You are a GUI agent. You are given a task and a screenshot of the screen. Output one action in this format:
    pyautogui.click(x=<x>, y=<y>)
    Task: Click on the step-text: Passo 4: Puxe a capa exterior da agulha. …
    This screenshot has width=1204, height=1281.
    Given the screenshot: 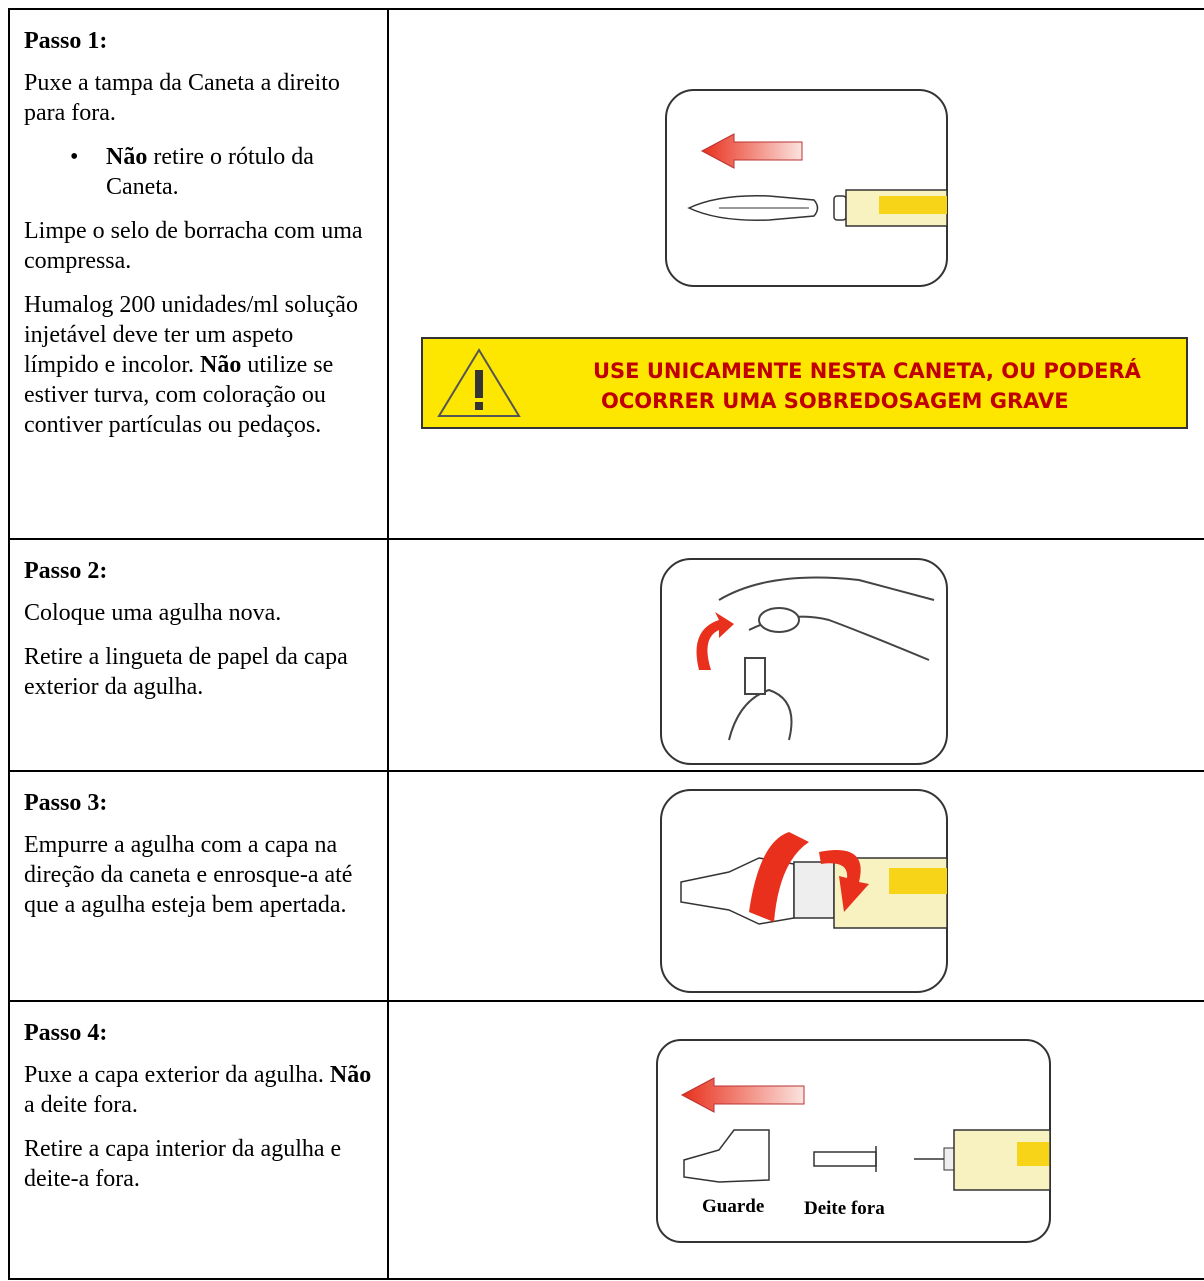 What is the action you would take?
    pyautogui.click(x=198, y=1140)
    